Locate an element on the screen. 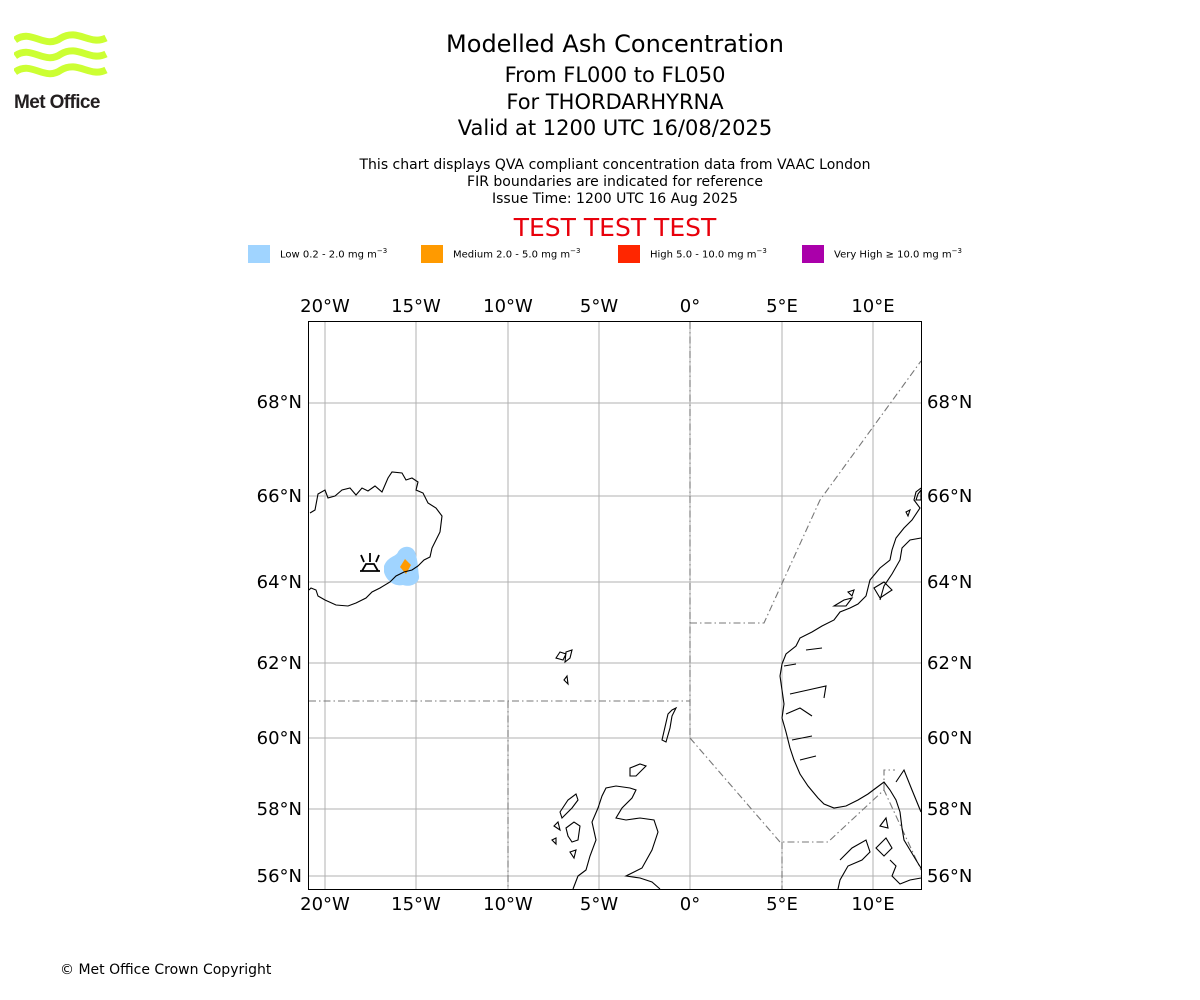 This screenshot has height=1000, width=1200. lat-tick-right: 60°N is located at coordinates (949, 738).